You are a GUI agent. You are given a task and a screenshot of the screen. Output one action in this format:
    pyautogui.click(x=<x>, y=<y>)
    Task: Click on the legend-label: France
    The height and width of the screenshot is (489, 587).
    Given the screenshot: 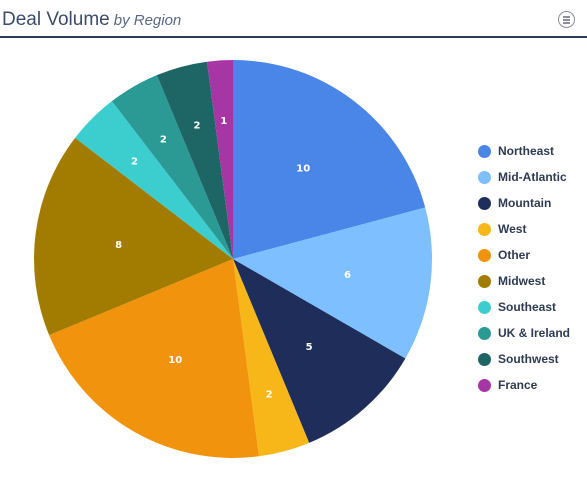 What is the action you would take?
    pyautogui.click(x=518, y=385)
    